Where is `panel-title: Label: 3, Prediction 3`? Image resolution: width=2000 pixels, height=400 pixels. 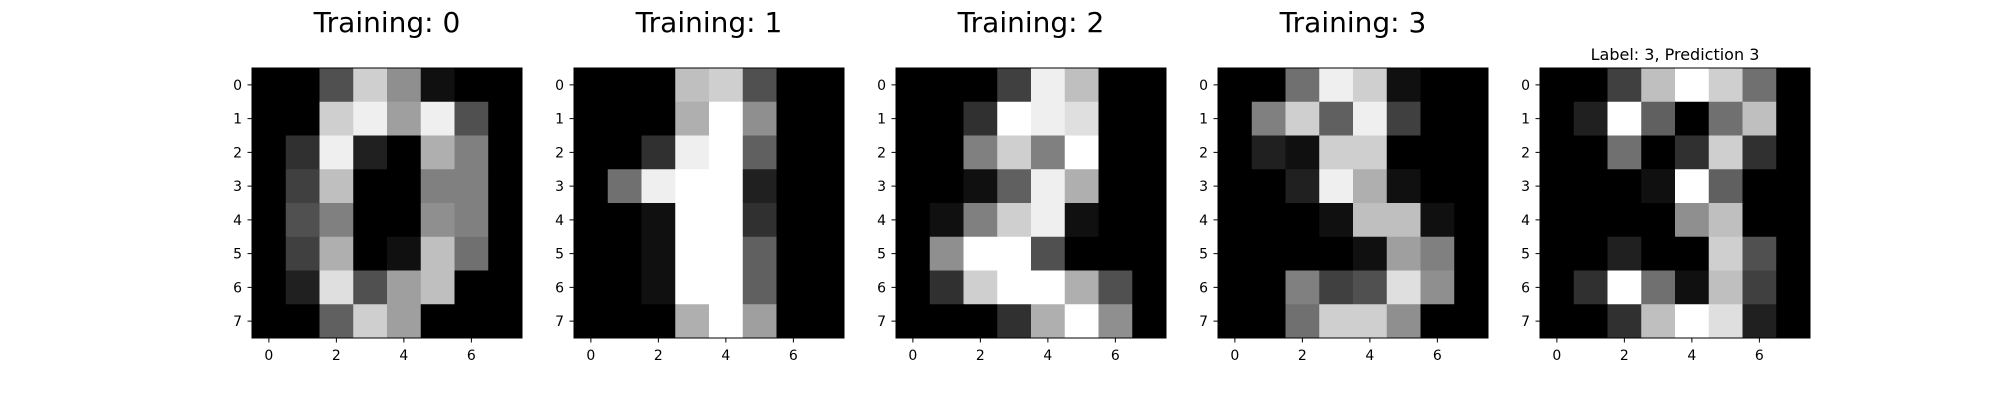
panel-title: Label: 3, Prediction 3 is located at coordinates (1675, 54).